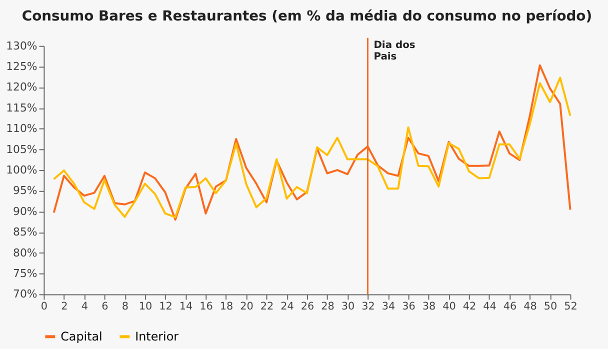 Image resolution: width=608 pixels, height=353 pixels. I want to click on legend-label: Interior, so click(157, 337).